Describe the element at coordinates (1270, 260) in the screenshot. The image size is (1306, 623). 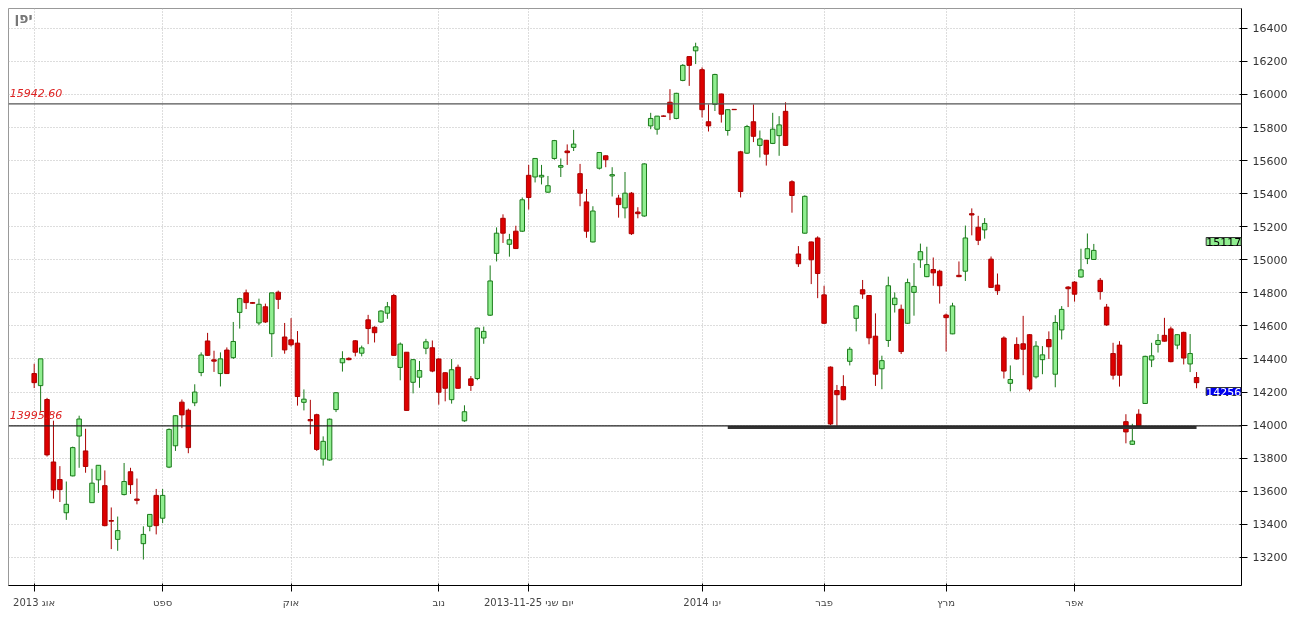
I see `y-tick-label: 15000` at that location.